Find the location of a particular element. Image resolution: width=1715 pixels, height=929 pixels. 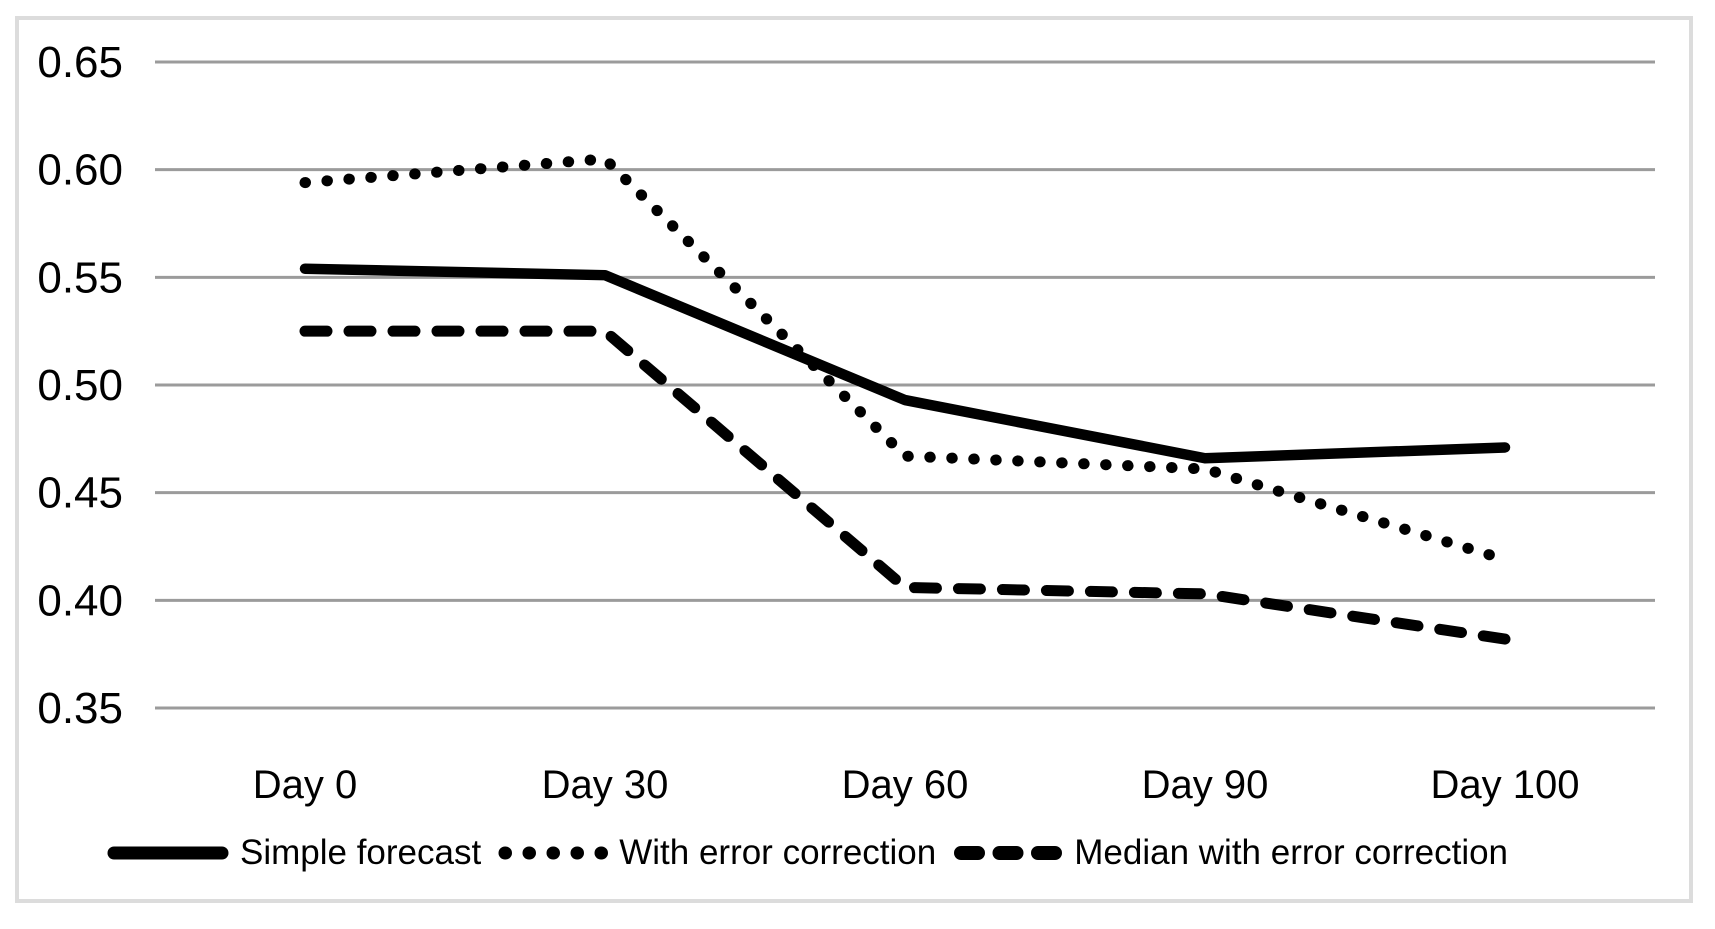

legend-item-with-error-correction: With error correction is located at coordinates (716, 853).